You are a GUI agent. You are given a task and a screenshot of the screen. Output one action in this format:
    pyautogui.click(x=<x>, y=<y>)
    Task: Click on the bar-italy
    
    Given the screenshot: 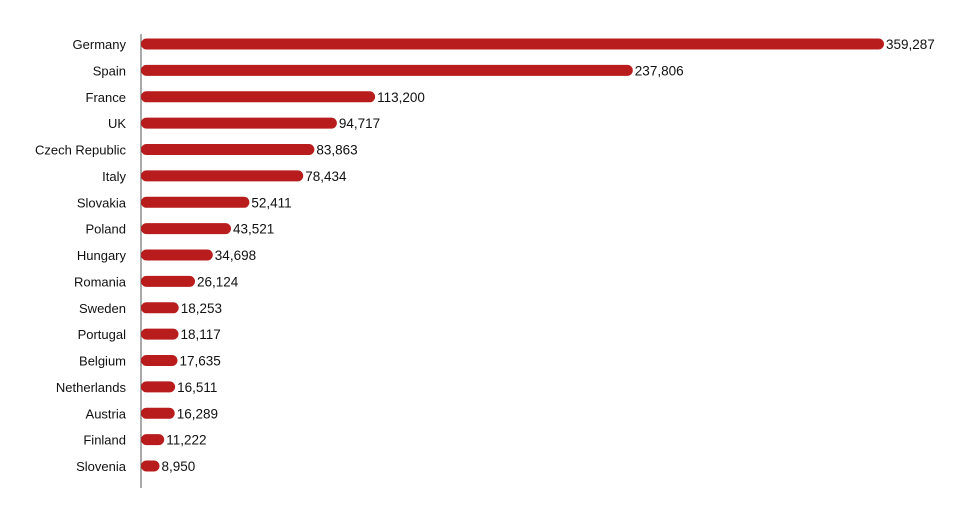 What is the action you would take?
    pyautogui.click(x=222, y=176)
    